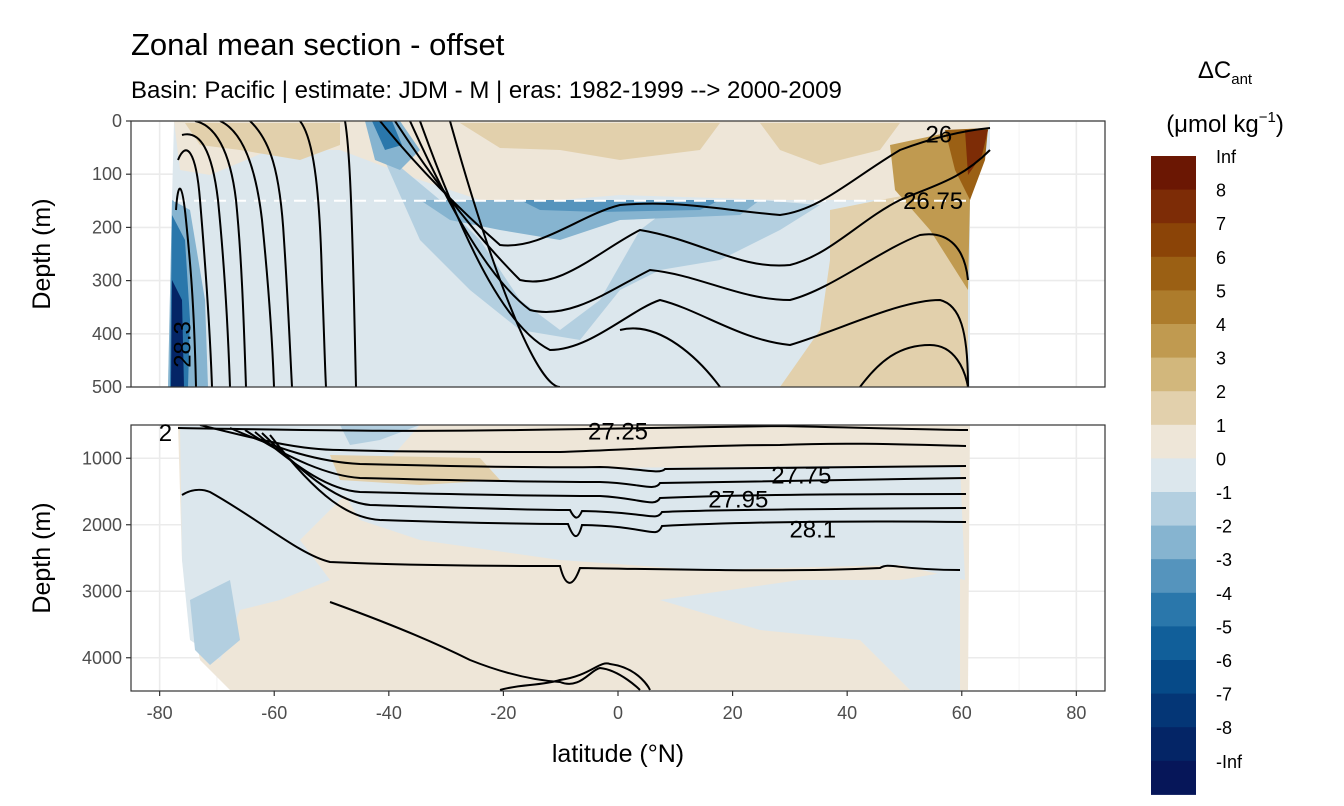  I want to click on upper-field-south-deep, so click(177, 333).